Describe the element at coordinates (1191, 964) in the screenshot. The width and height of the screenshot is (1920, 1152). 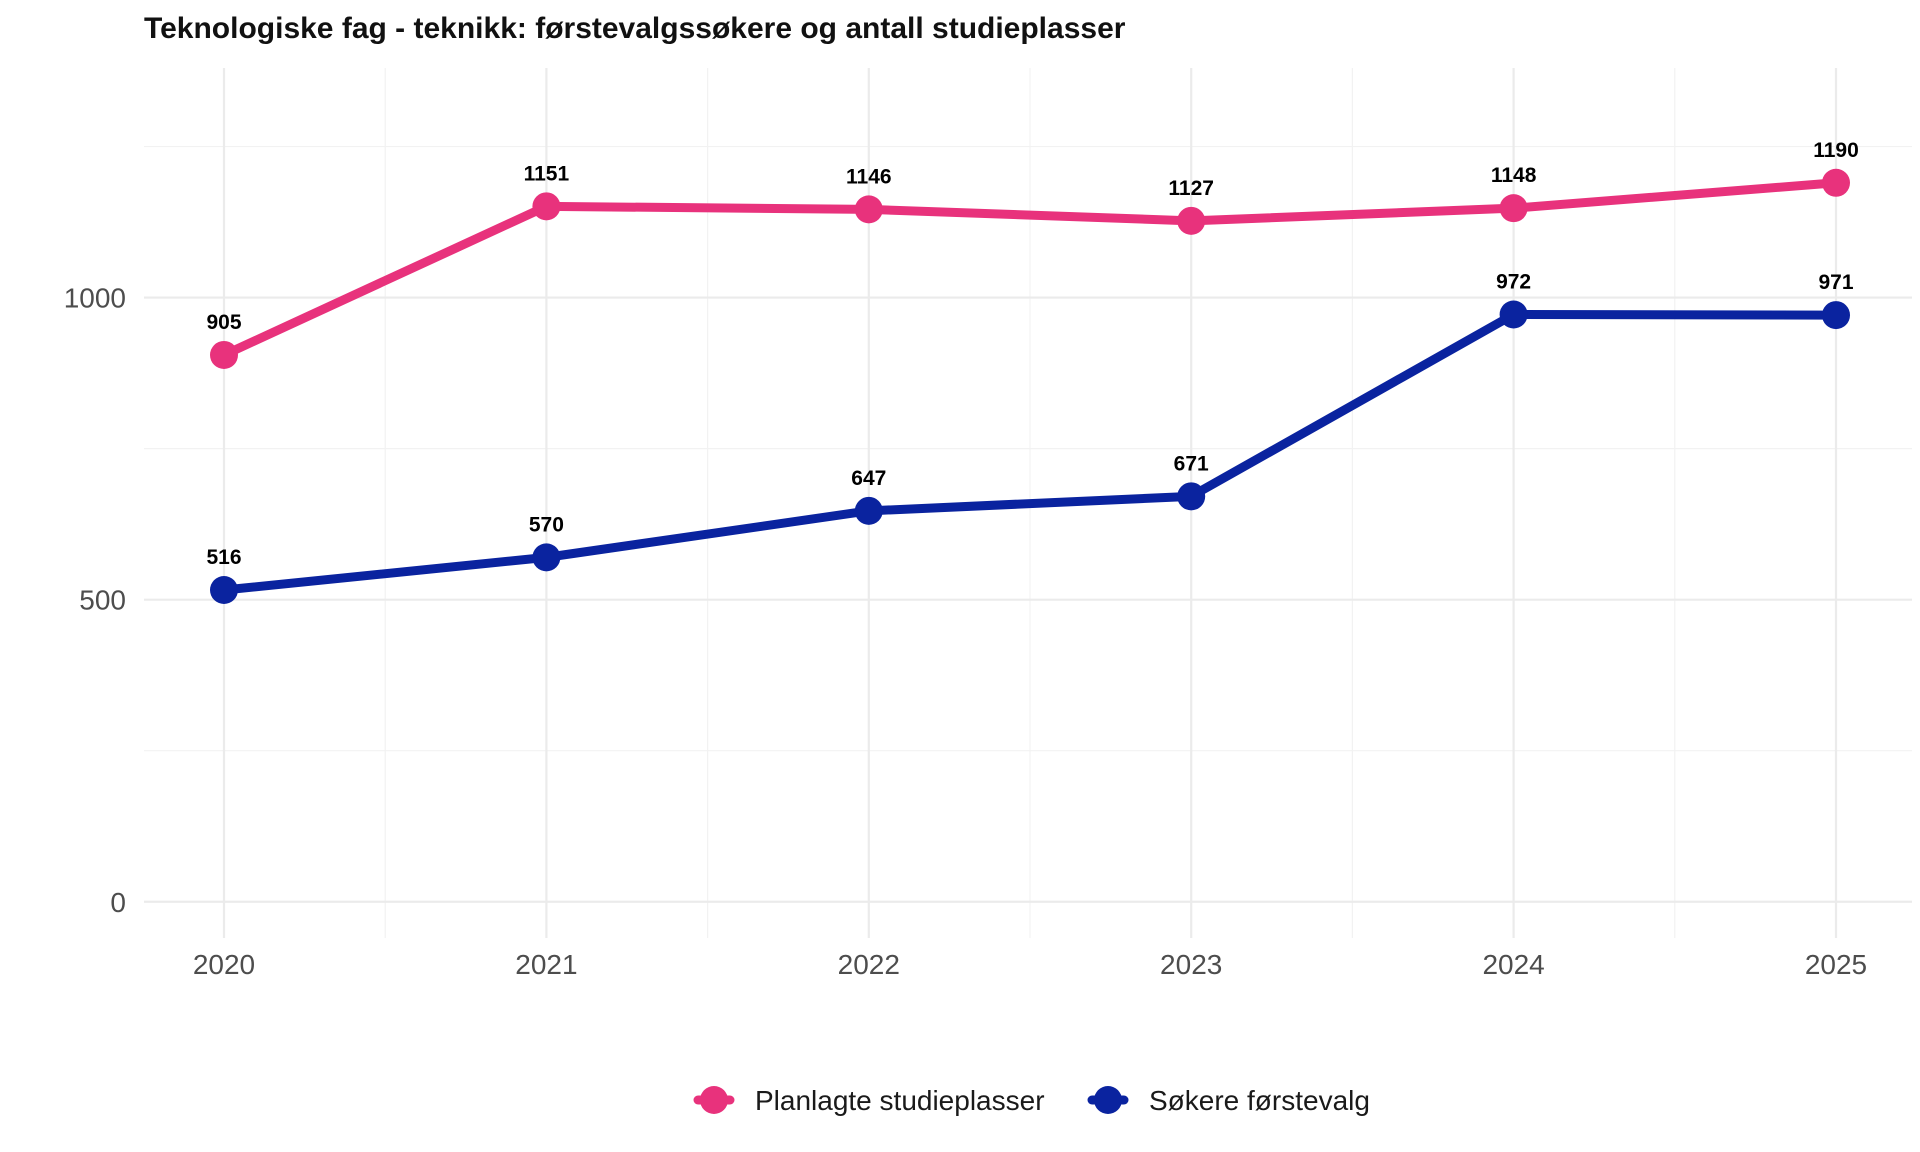
I see `x-tick-label: 2023` at that location.